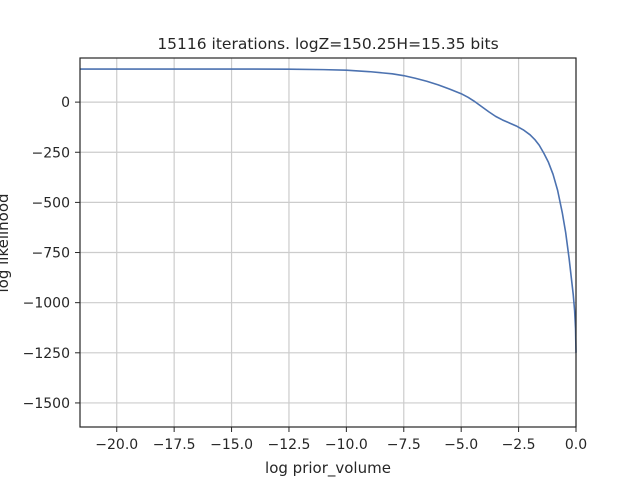  I want to click on x-tick-label: −7.5, so click(404, 445).